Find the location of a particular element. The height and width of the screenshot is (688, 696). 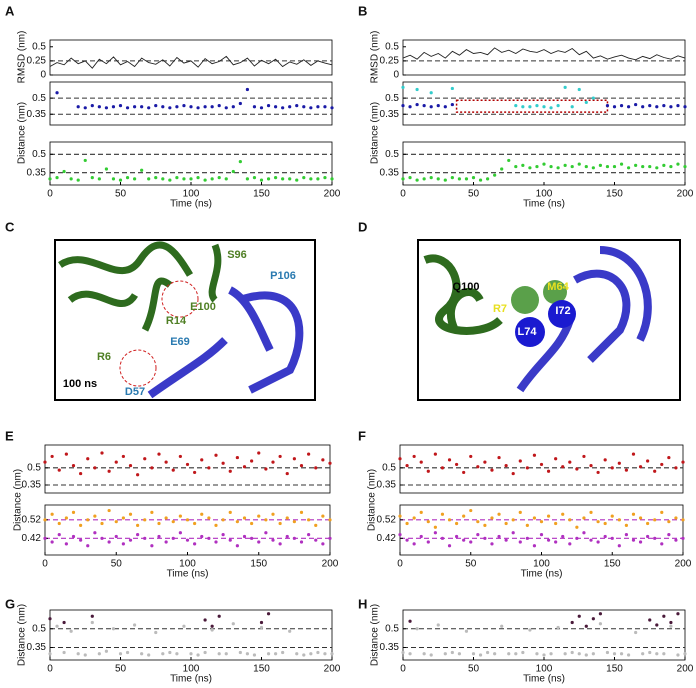

residue-label: I72 is located at coordinates (562, 311).